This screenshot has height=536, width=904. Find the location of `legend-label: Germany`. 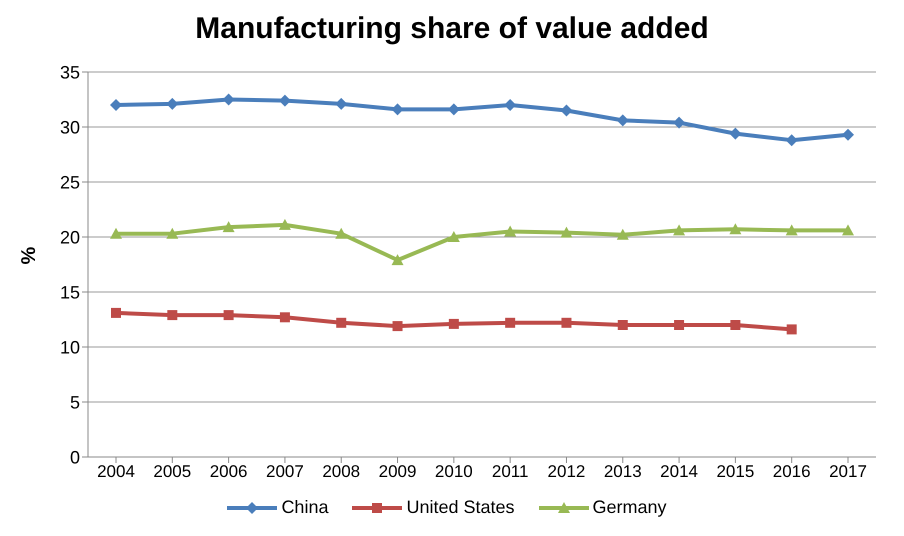

legend-label: Germany is located at coordinates (629, 507).